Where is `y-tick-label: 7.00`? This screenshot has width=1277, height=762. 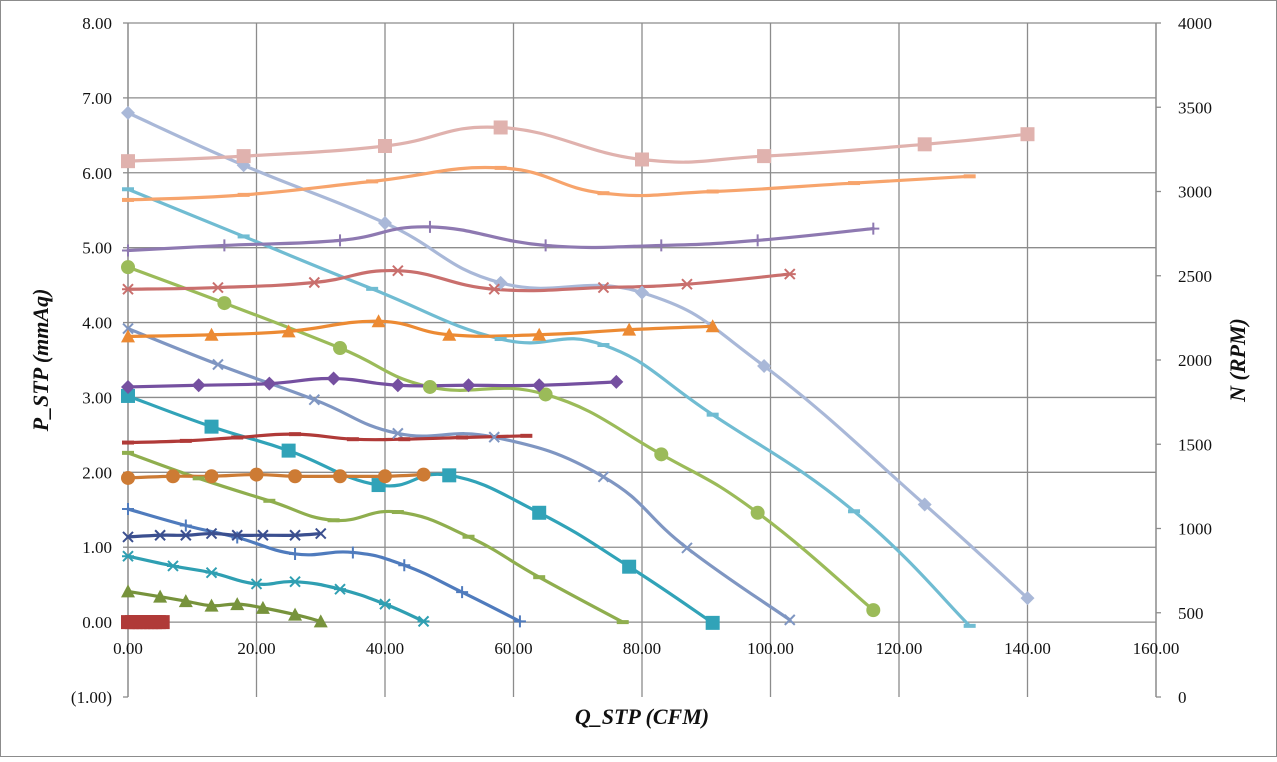 y-tick-label: 7.00 is located at coordinates (97, 98).